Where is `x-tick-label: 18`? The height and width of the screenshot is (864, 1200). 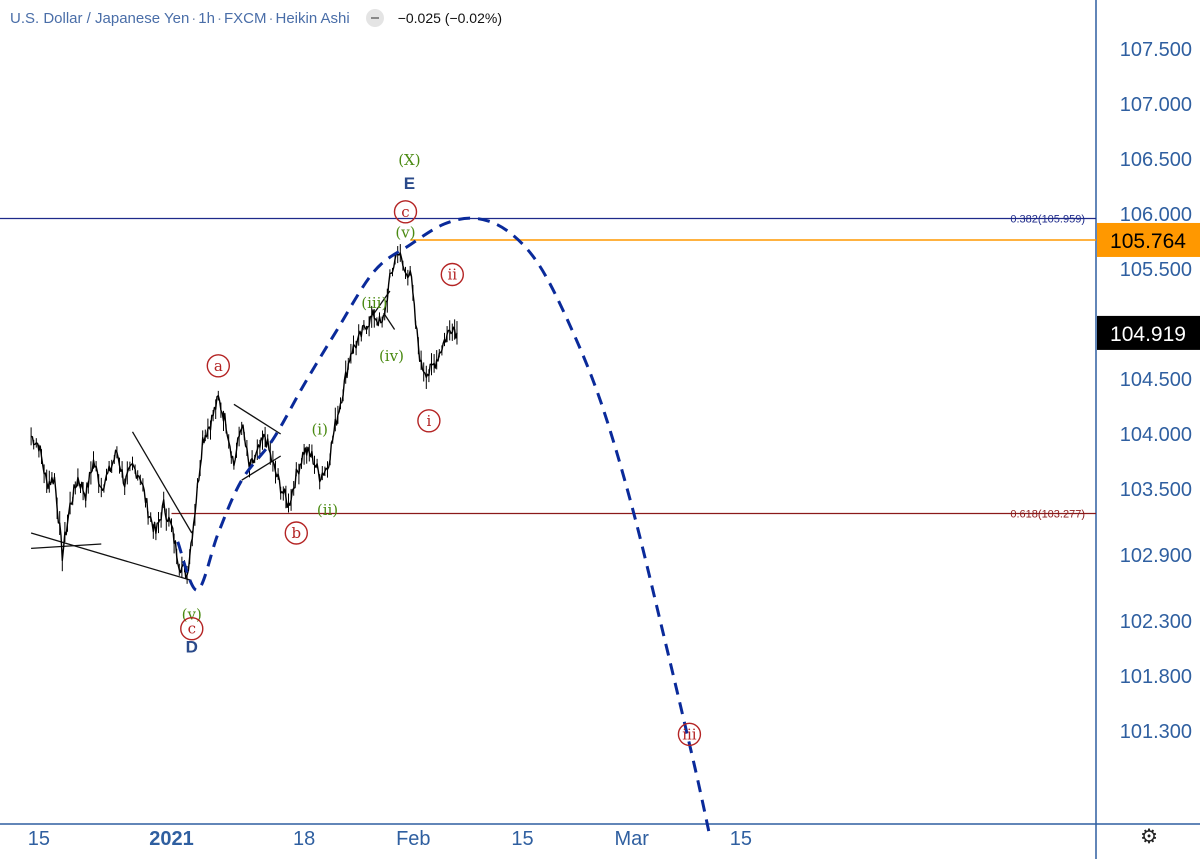 x-tick-label: 18 is located at coordinates (304, 839).